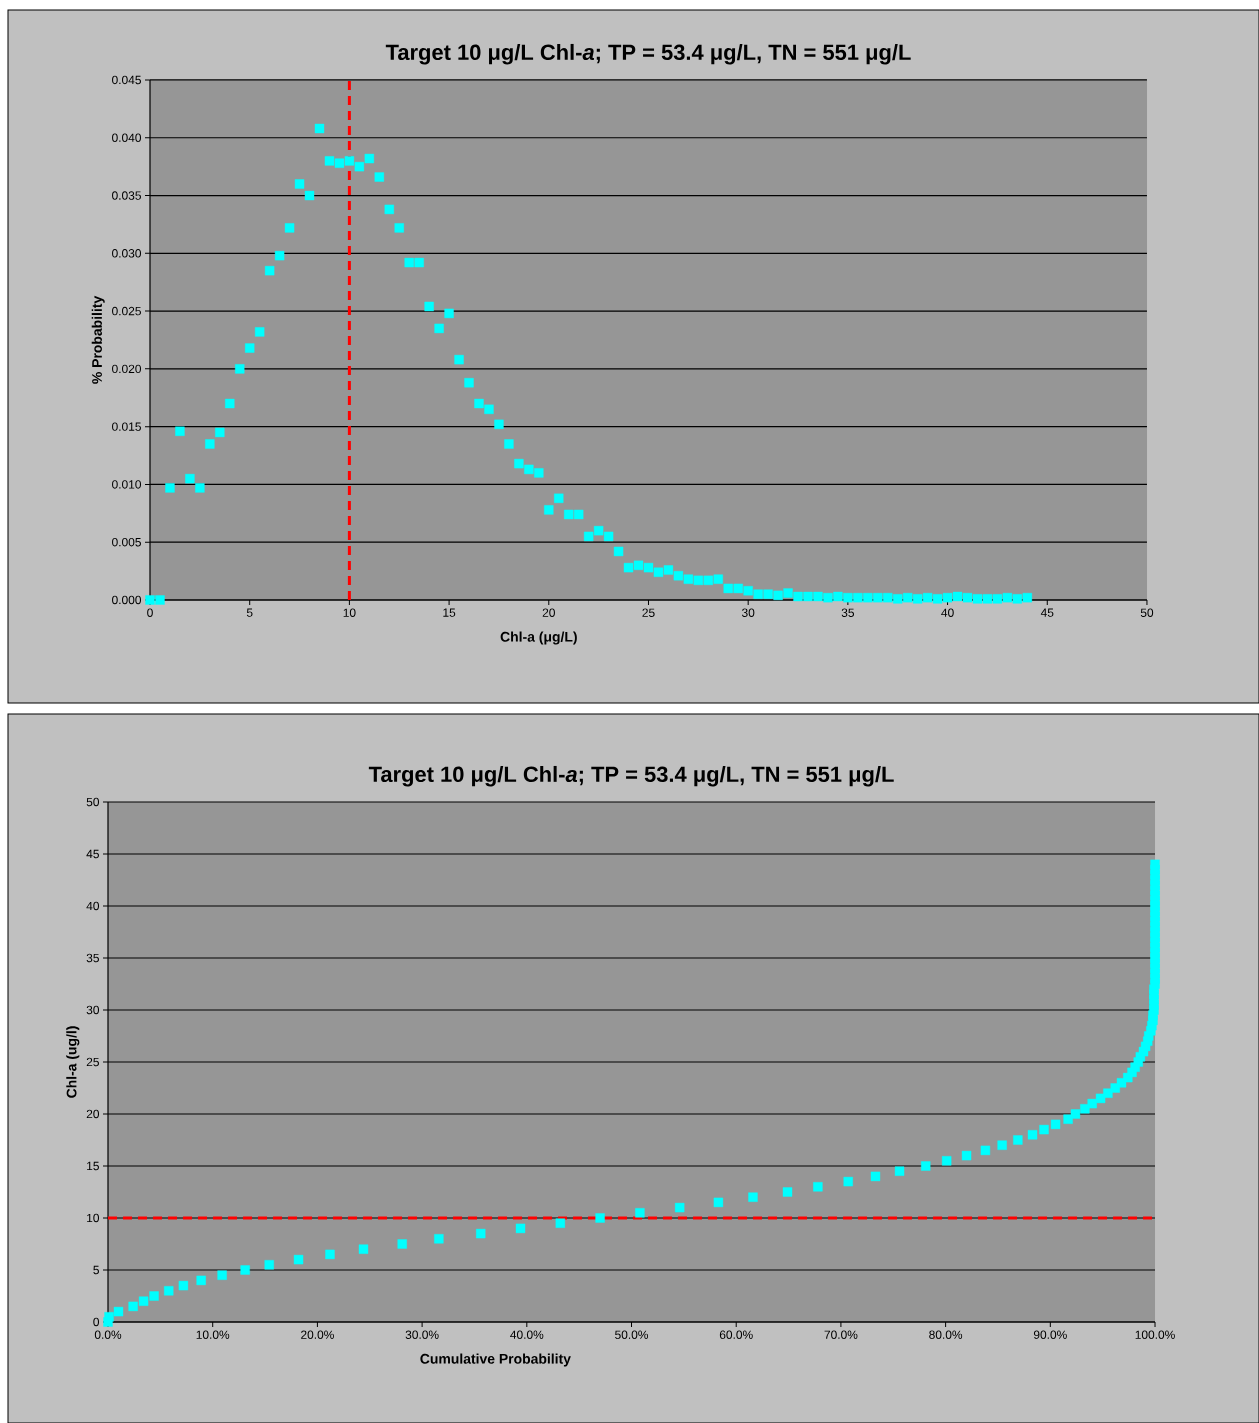  Describe the element at coordinates (947, 612) in the screenshot. I see `x-tick-label: 40` at that location.